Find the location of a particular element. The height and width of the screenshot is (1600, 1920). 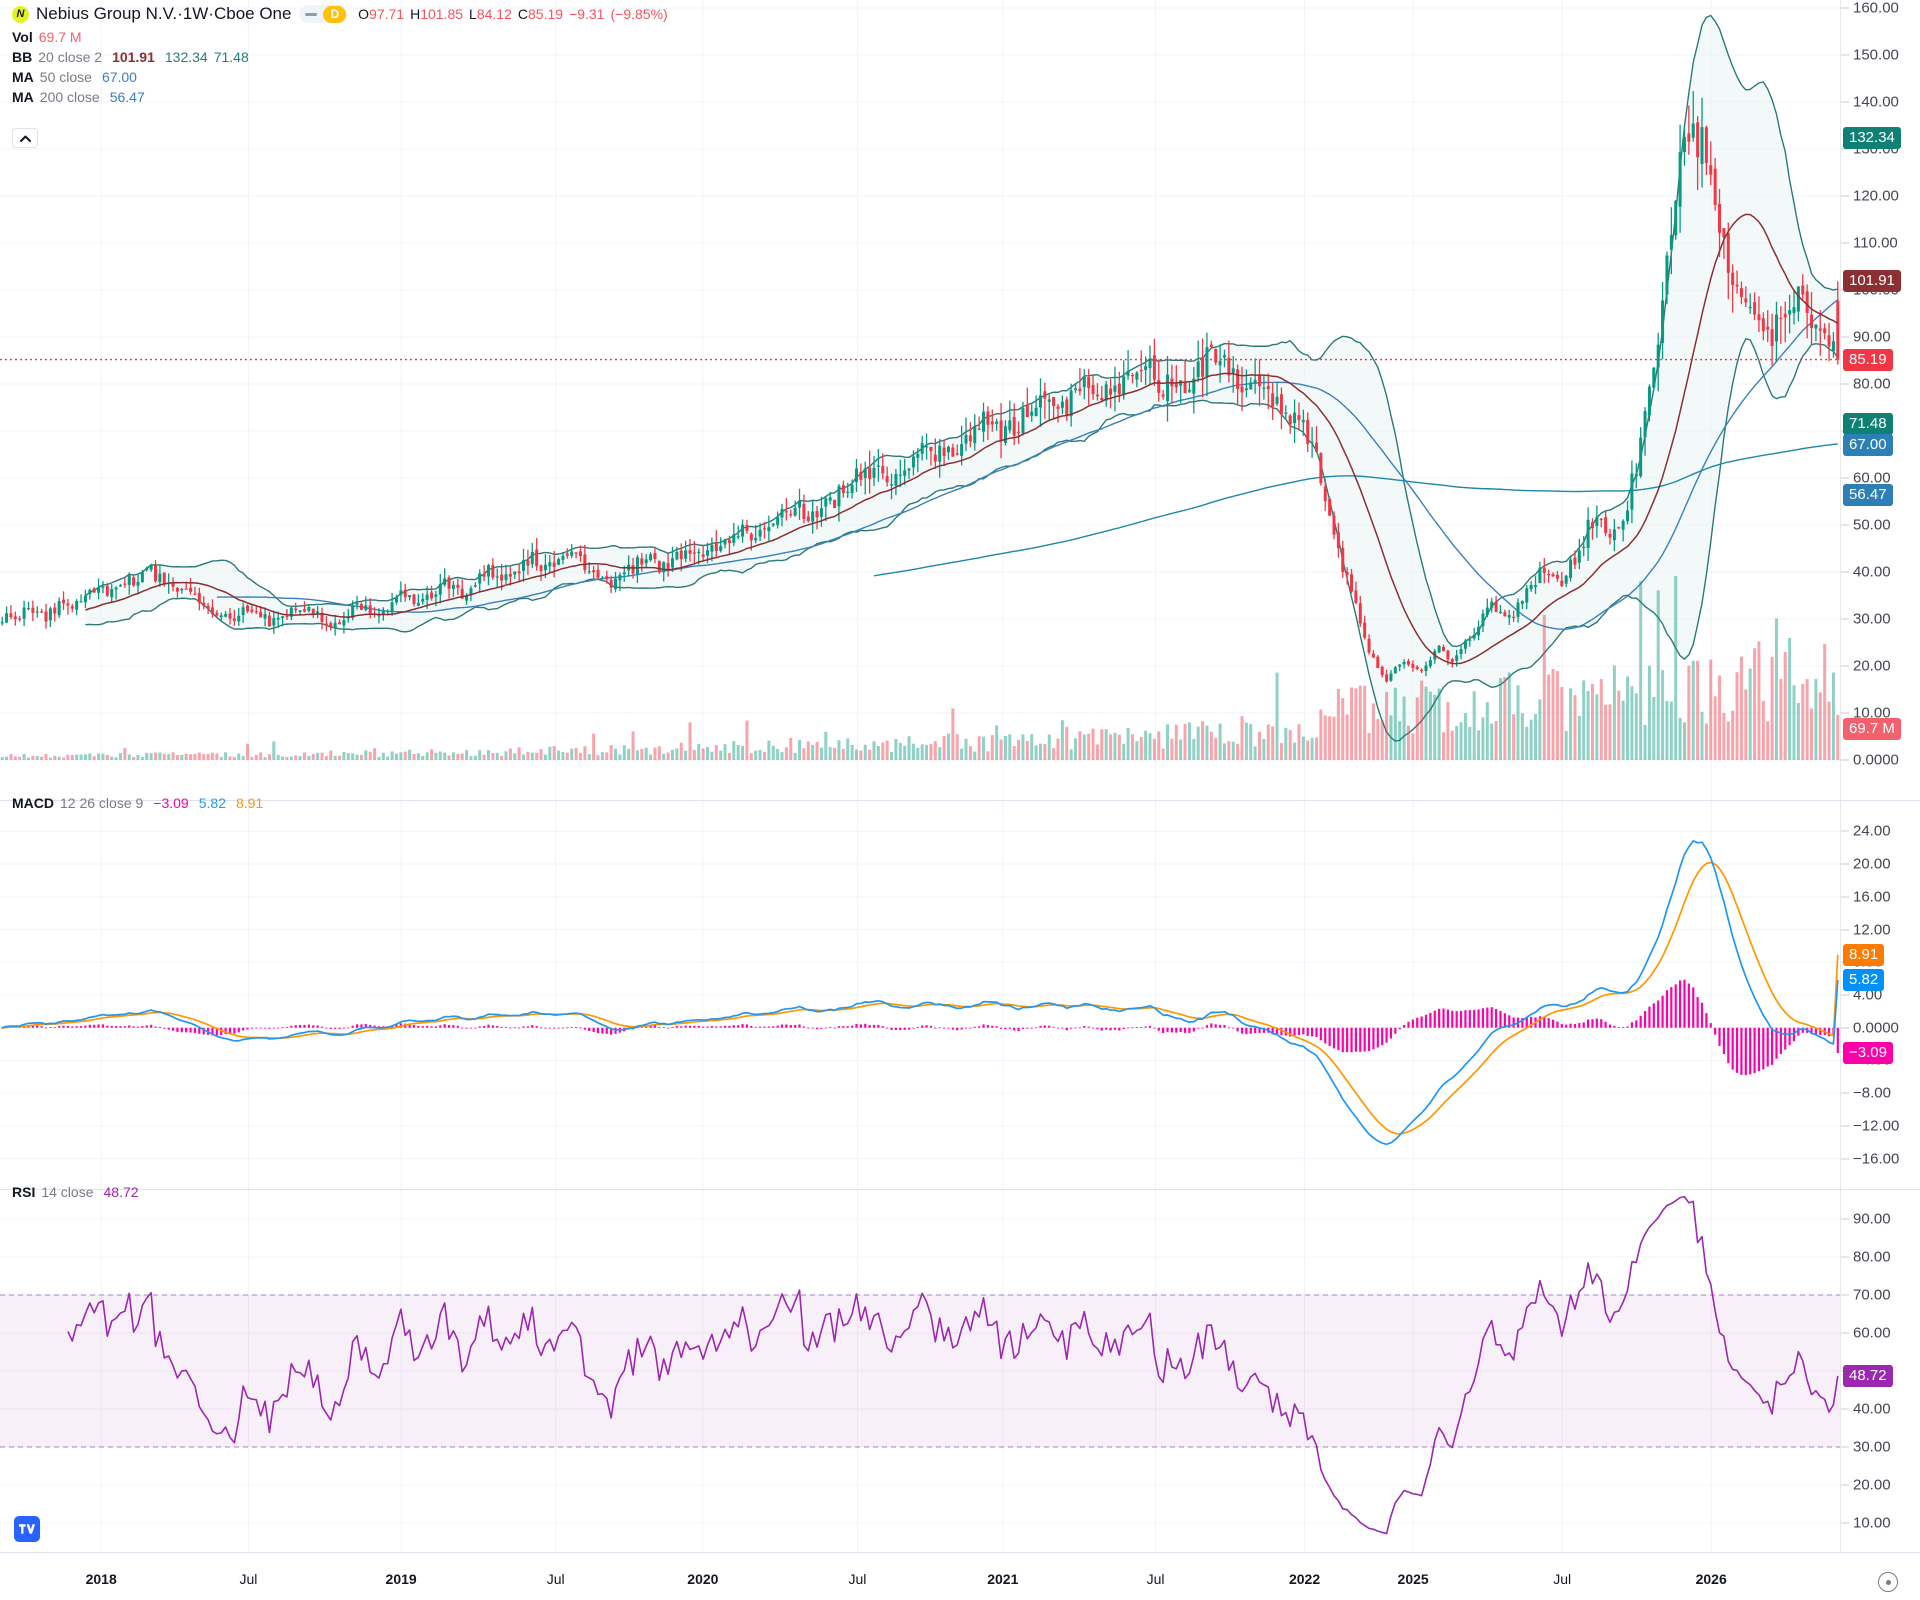

rsi-axis-tick: 10.00 is located at coordinates (1872, 1523).